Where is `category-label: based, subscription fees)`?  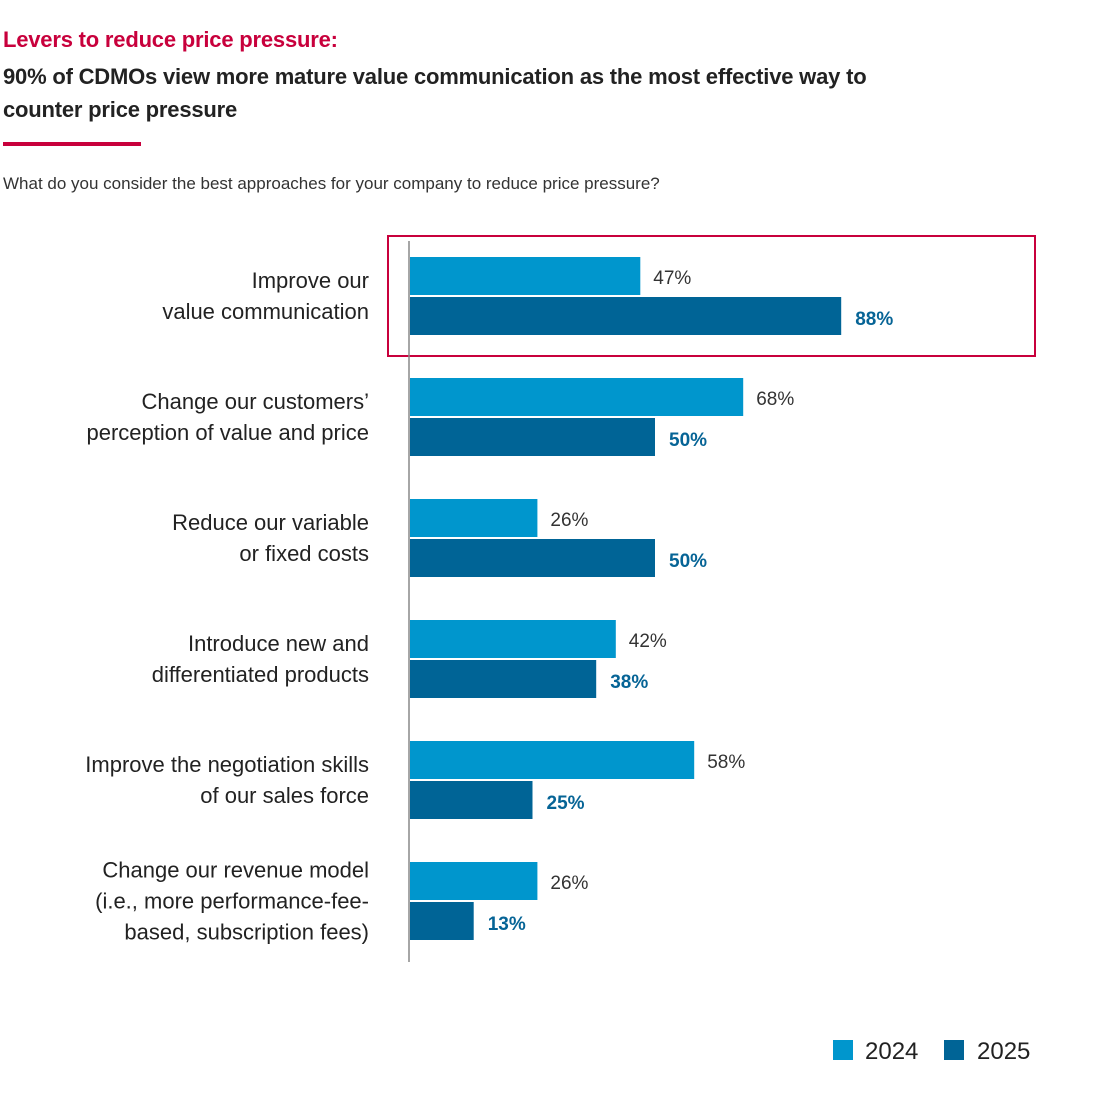
category-label: based, subscription fees) is located at coordinates (246, 932).